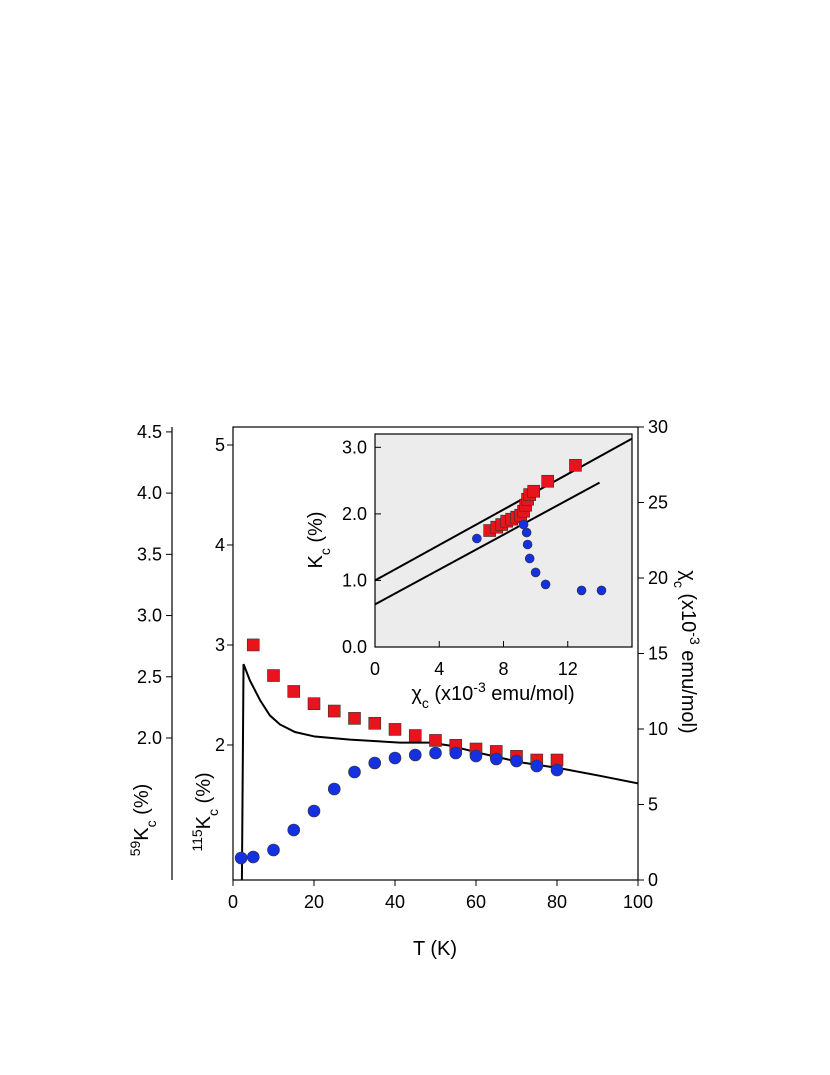  Describe the element at coordinates (197, 840) in the screenshot. I see `label-part: 115` at that location.